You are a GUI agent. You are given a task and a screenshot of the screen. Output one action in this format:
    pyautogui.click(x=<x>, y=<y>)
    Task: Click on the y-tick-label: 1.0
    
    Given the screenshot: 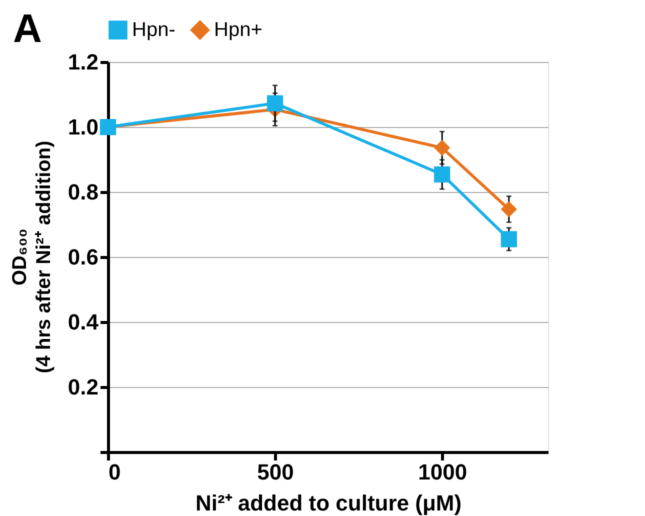 What is the action you would take?
    pyautogui.click(x=83, y=127)
    